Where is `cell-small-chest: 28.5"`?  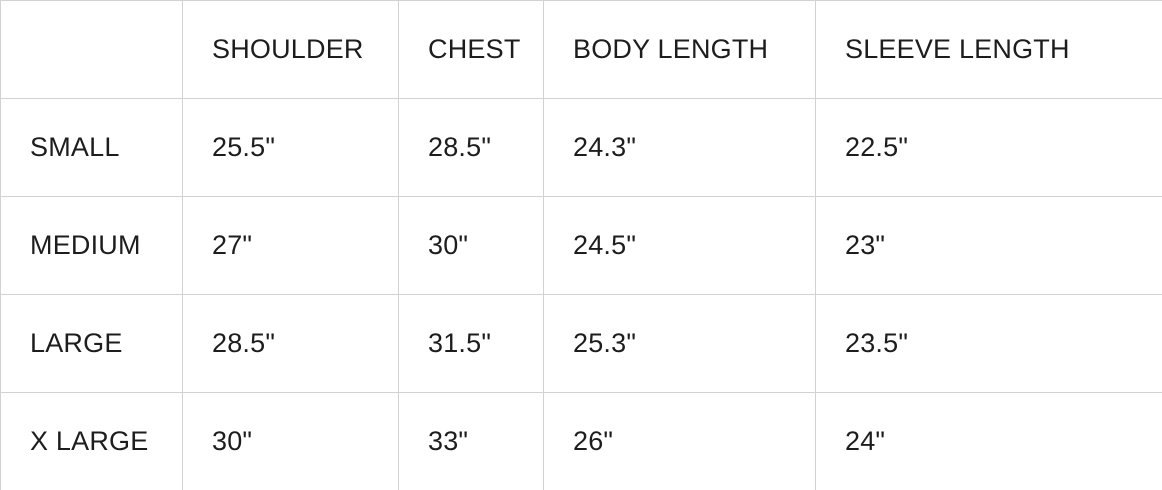 cell-small-chest: 28.5" is located at coordinates (471, 147).